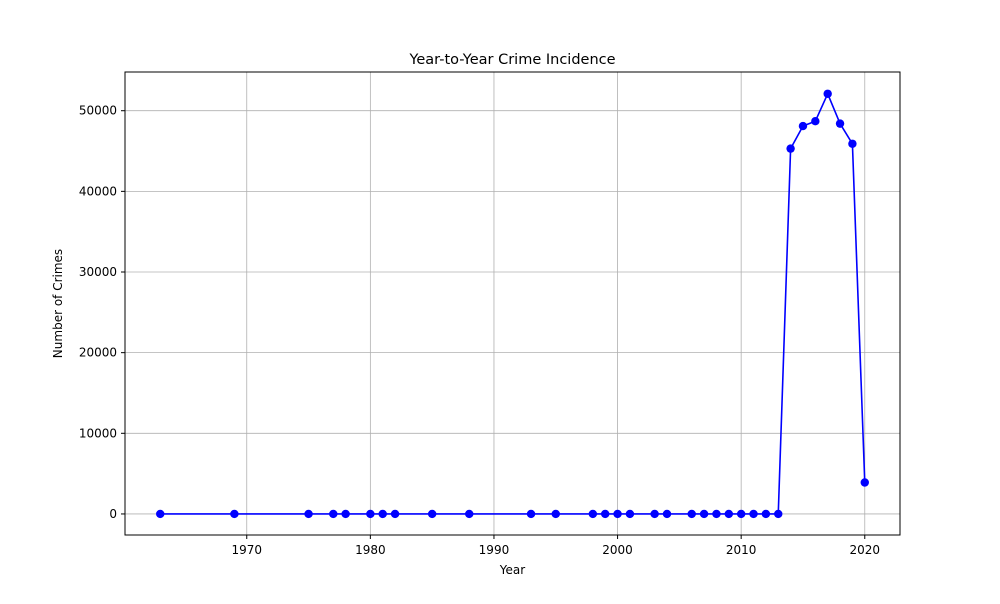  What do you see at coordinates (370, 550) in the screenshot?
I see `x-tick-label: 1980` at bounding box center [370, 550].